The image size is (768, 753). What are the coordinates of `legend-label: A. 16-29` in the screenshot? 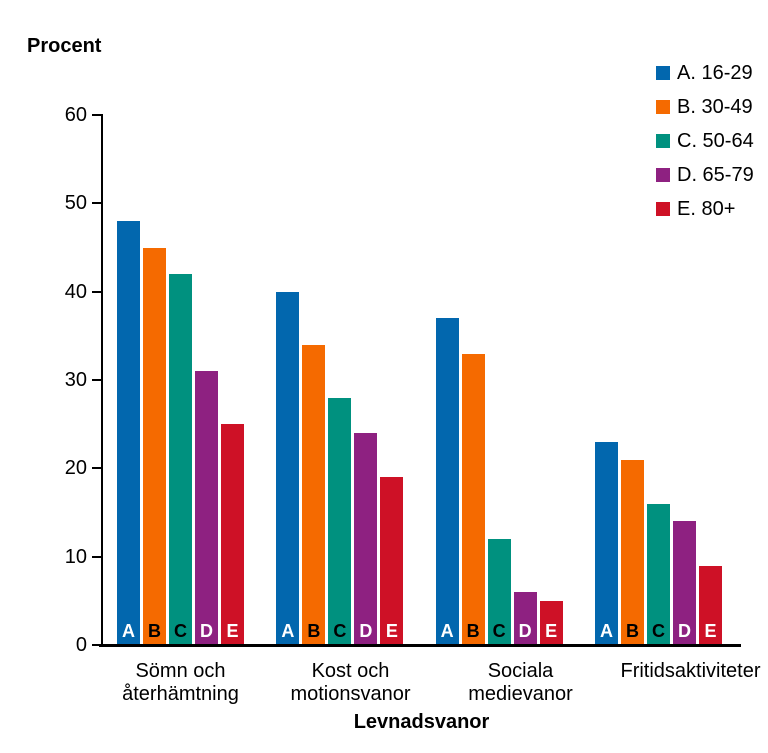 It's located at (715, 72).